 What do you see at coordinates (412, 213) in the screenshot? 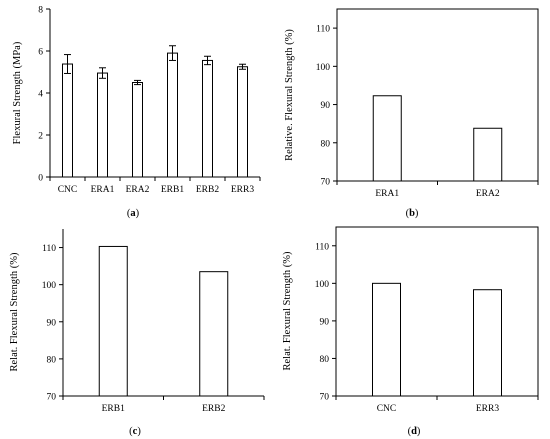
I see `panel-label: (b)` at bounding box center [412, 213].